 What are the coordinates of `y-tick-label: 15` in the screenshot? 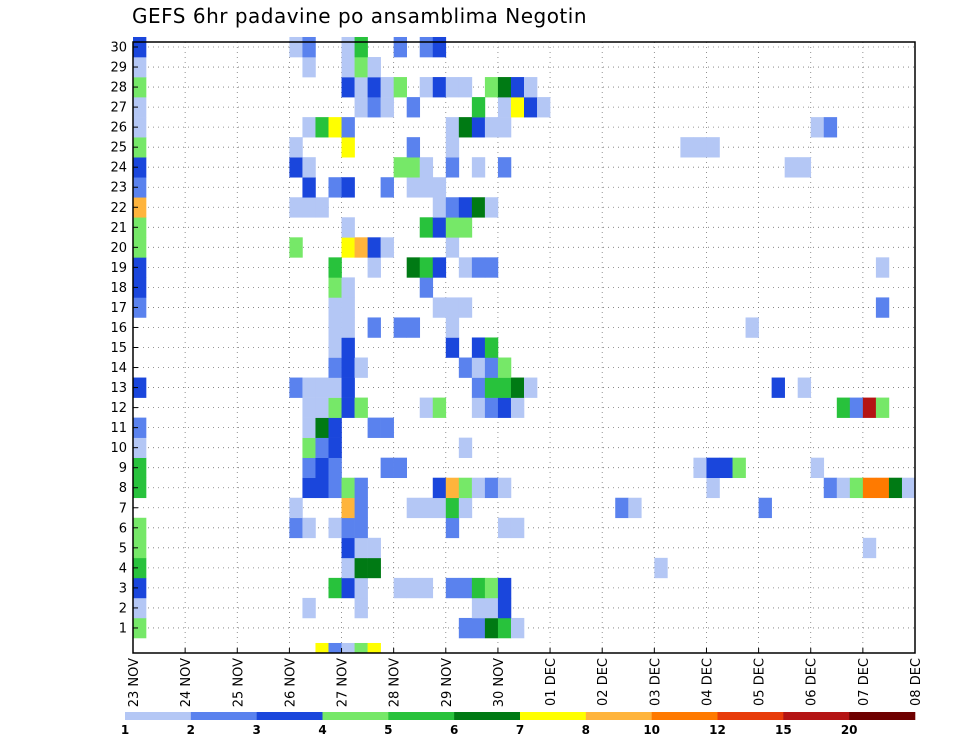 It's located at (118, 348).